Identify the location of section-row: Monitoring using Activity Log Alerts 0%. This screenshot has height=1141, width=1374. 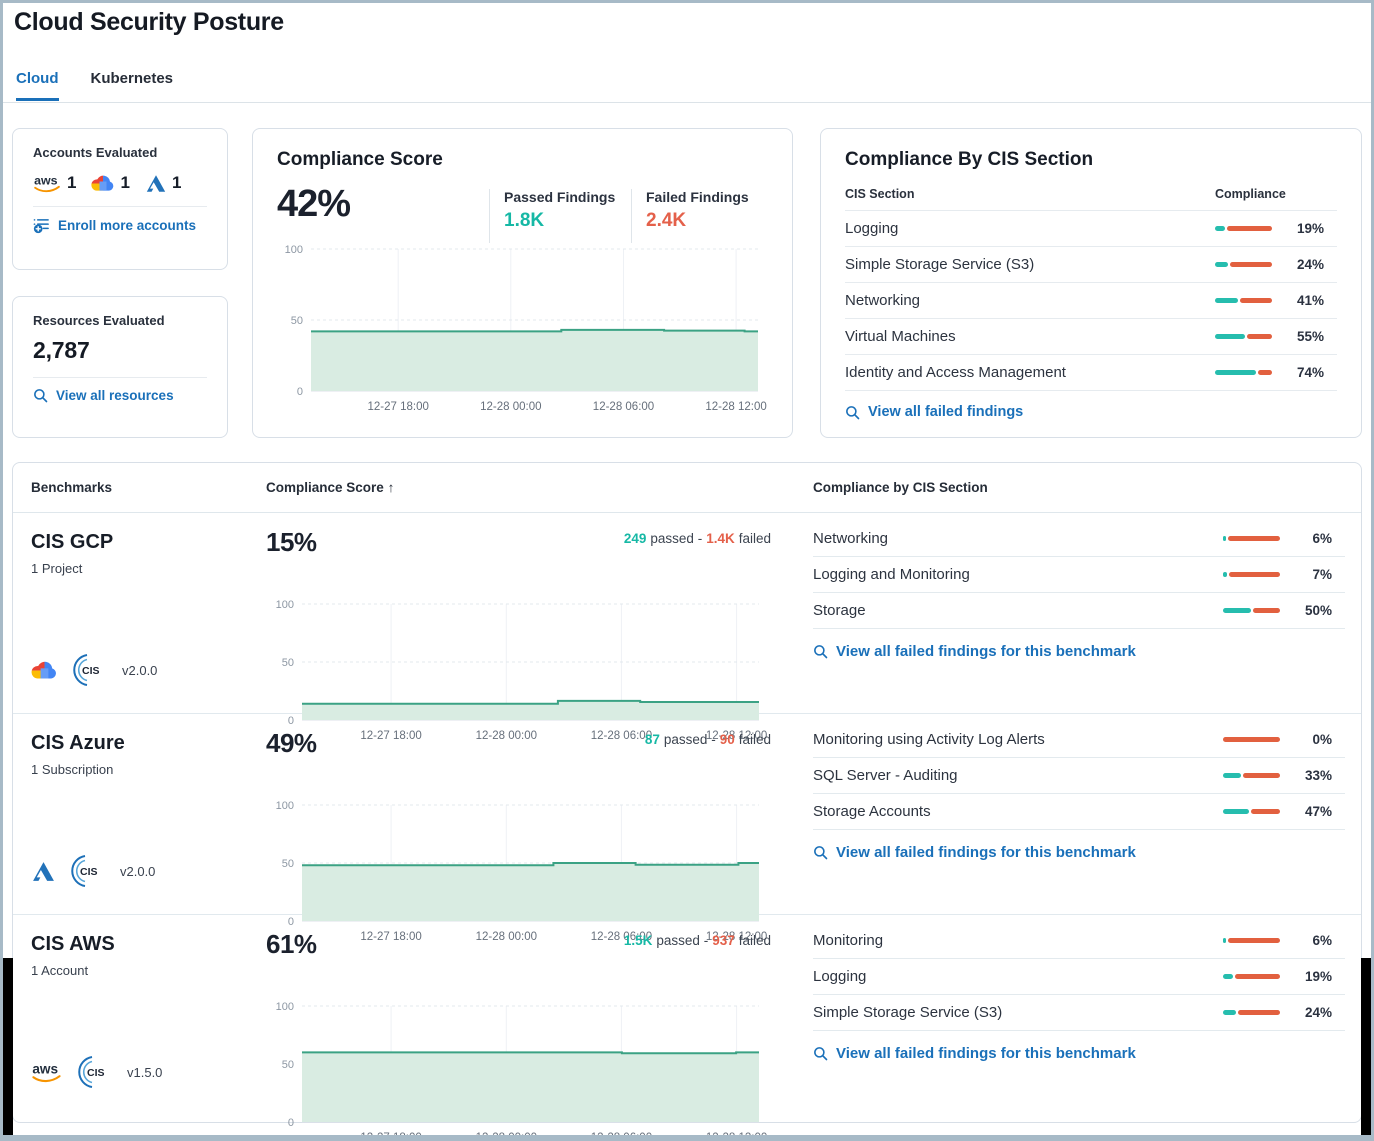
(1079, 740).